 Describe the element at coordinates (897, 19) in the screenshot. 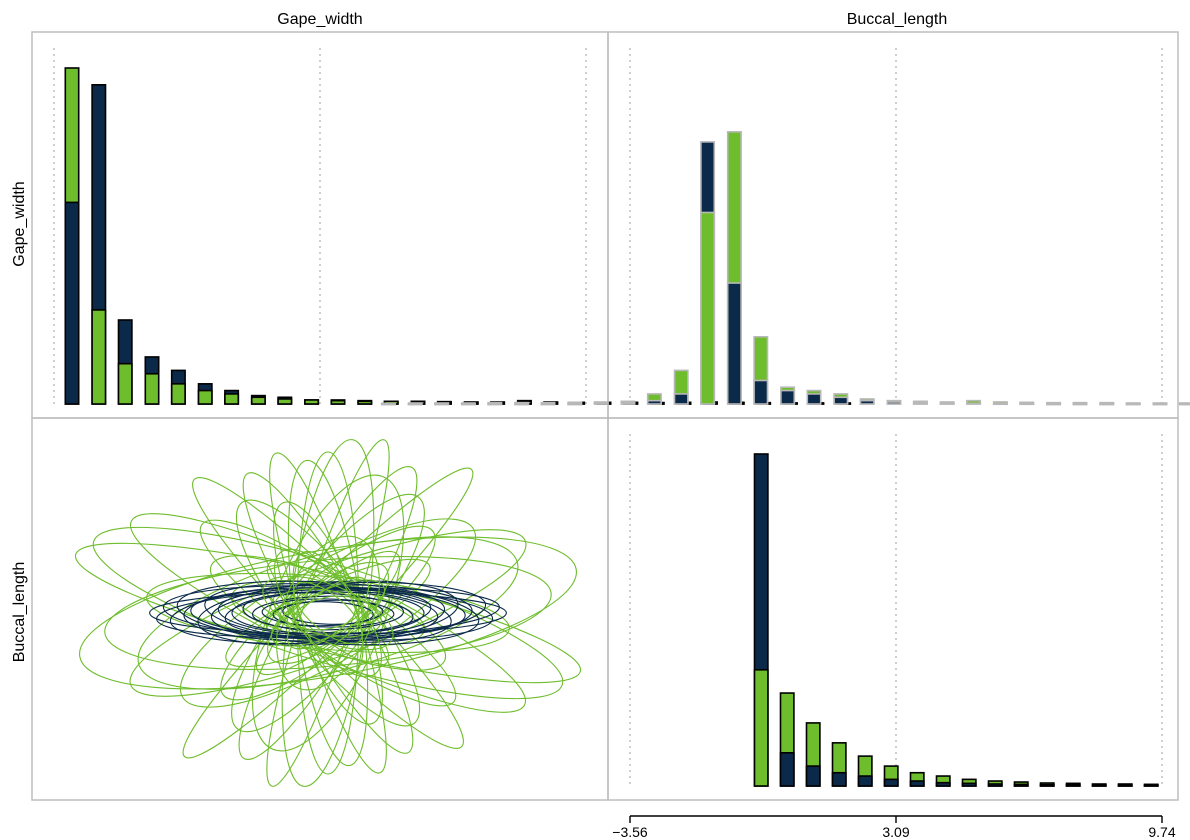

I see `column-header-2: Buccal_length` at that location.